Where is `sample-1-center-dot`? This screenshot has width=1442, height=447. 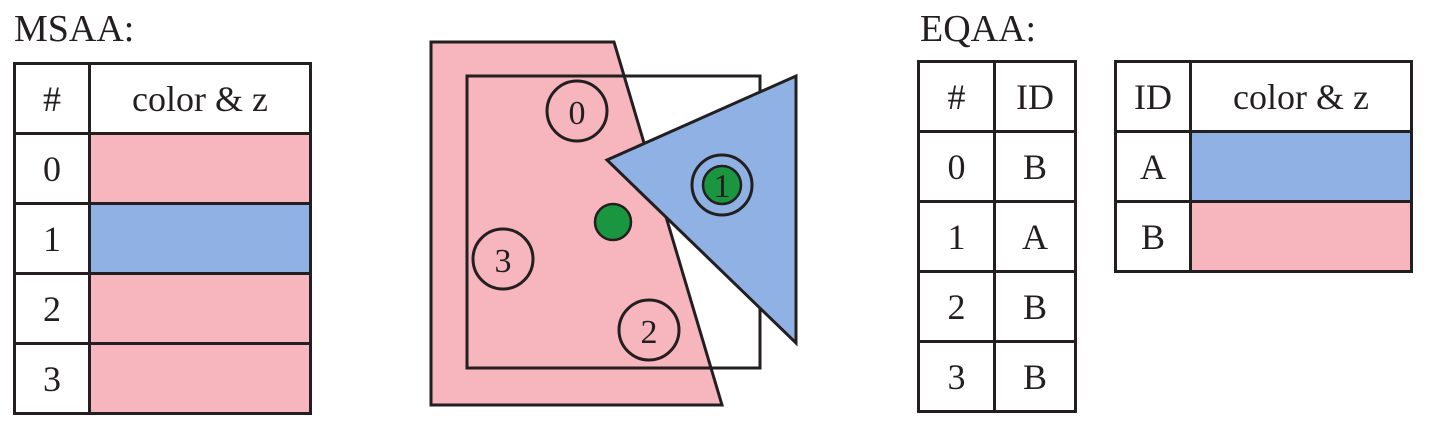 sample-1-center-dot is located at coordinates (722, 185).